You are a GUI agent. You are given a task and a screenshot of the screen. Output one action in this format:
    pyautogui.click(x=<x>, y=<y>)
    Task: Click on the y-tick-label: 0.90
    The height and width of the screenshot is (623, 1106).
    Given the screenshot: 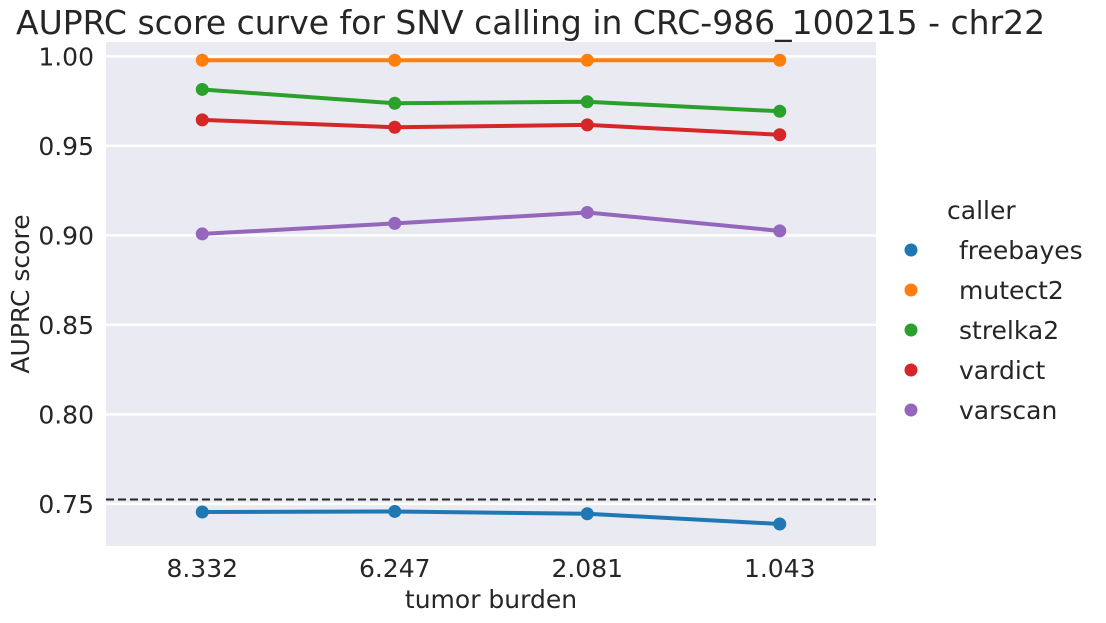 What is the action you would take?
    pyautogui.click(x=66, y=235)
    